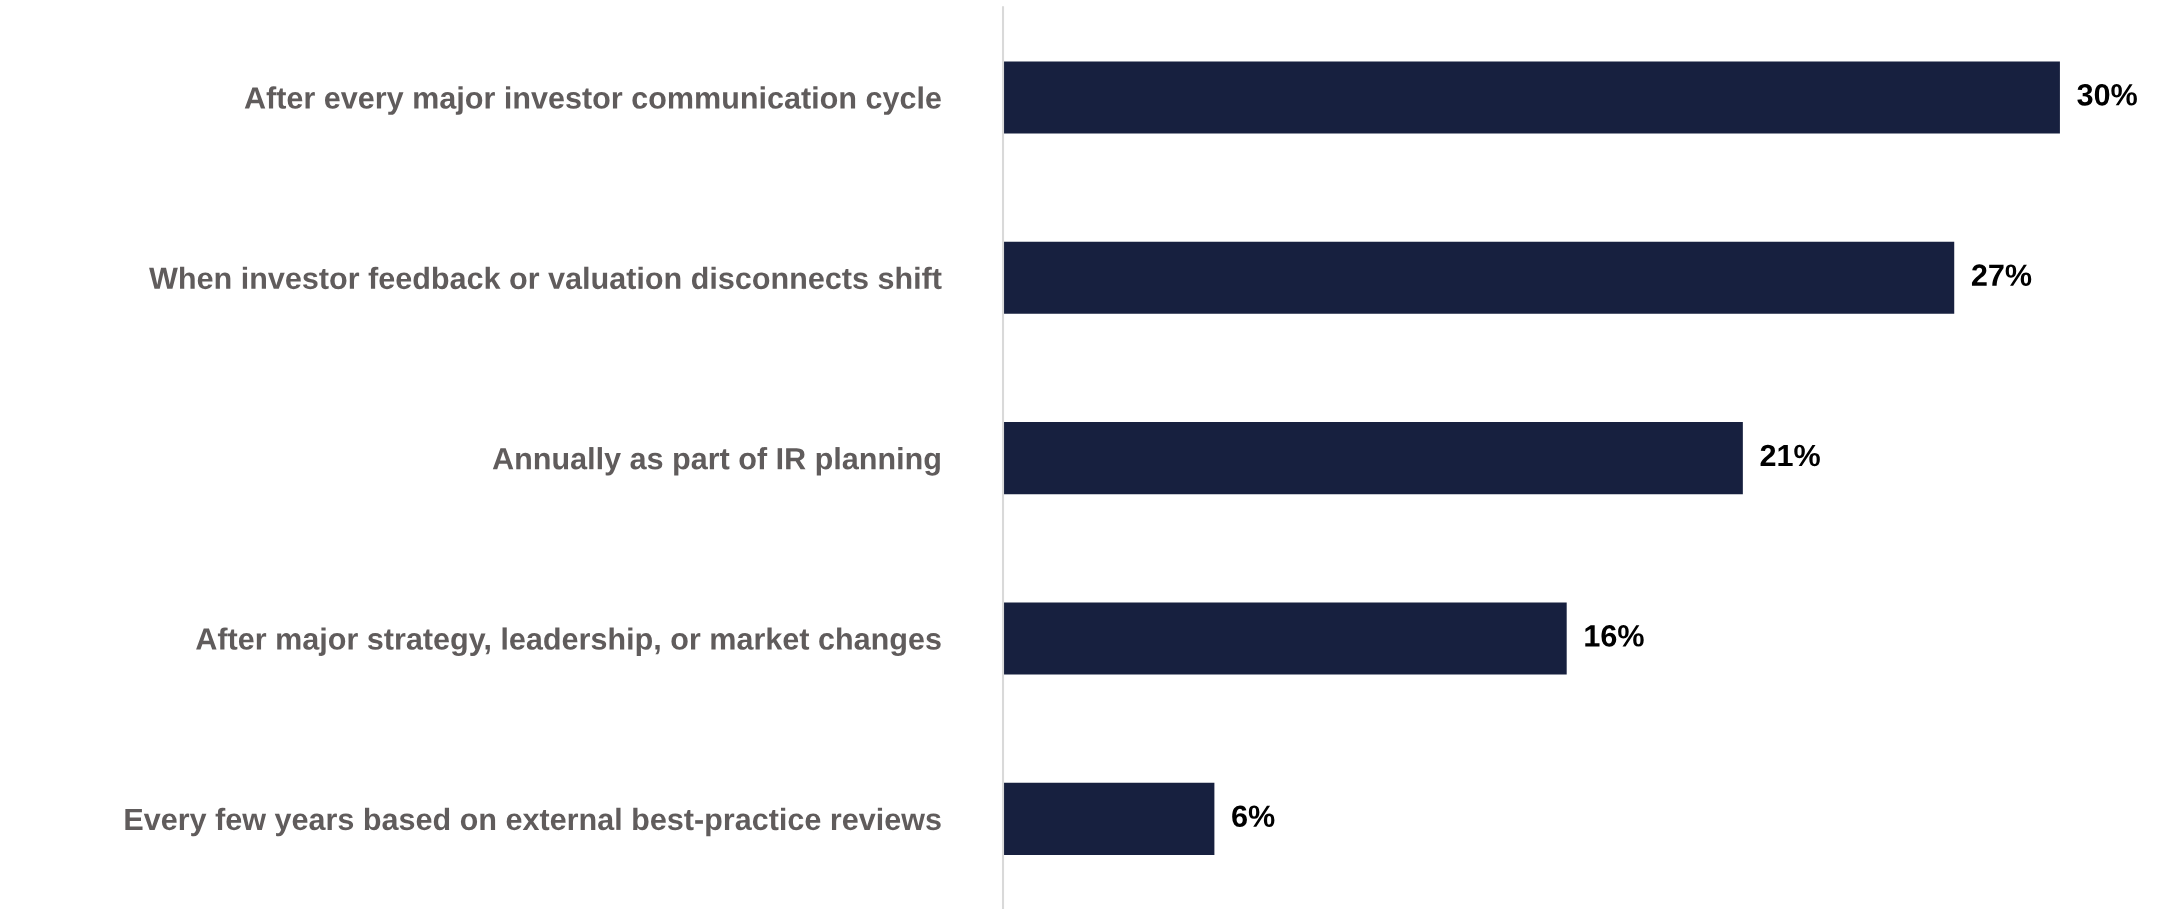 The height and width of the screenshot is (909, 2164). I want to click on y-tick-label: After every major investor communication cycle, so click(592, 100).